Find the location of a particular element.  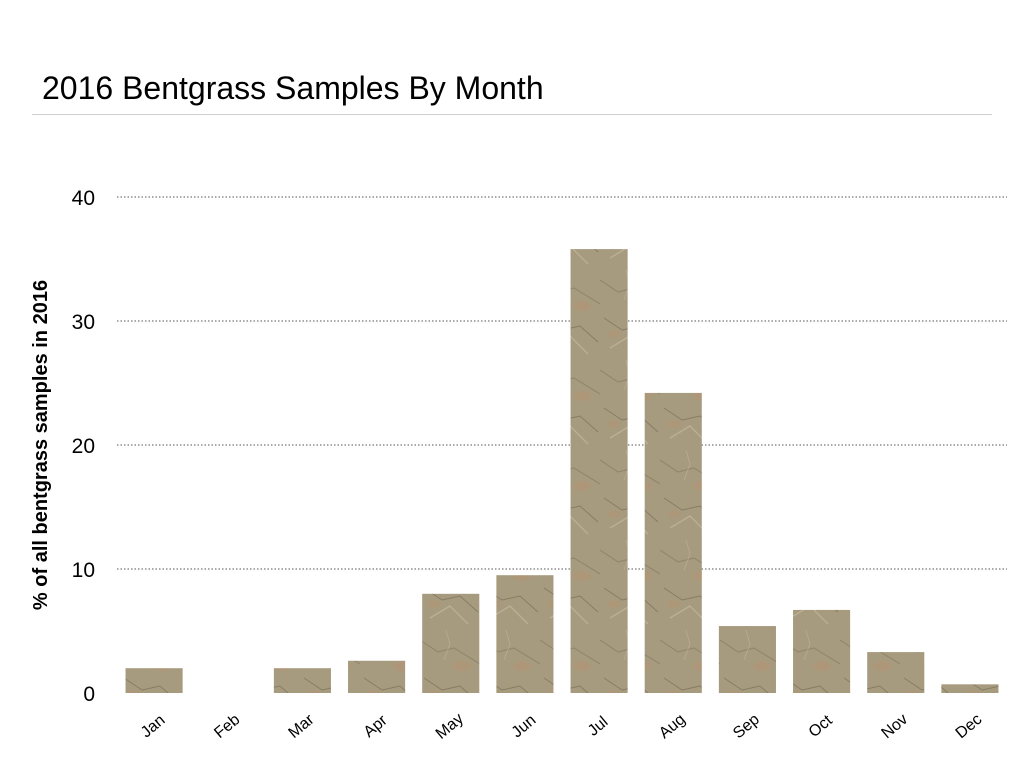

x-tick-label-mar: Mar is located at coordinates (302, 726).